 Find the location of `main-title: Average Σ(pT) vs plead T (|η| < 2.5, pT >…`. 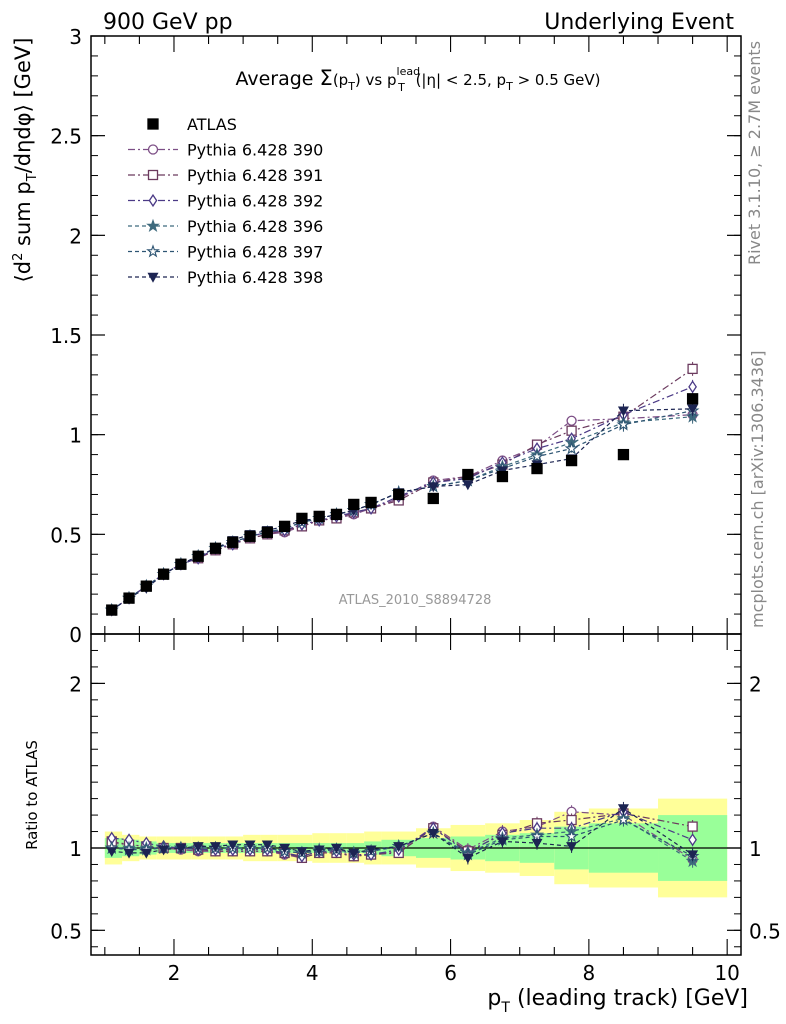

main-title: Average Σ(pT) vs plead T (|η| < 2.5, pT >… is located at coordinates (417, 79).